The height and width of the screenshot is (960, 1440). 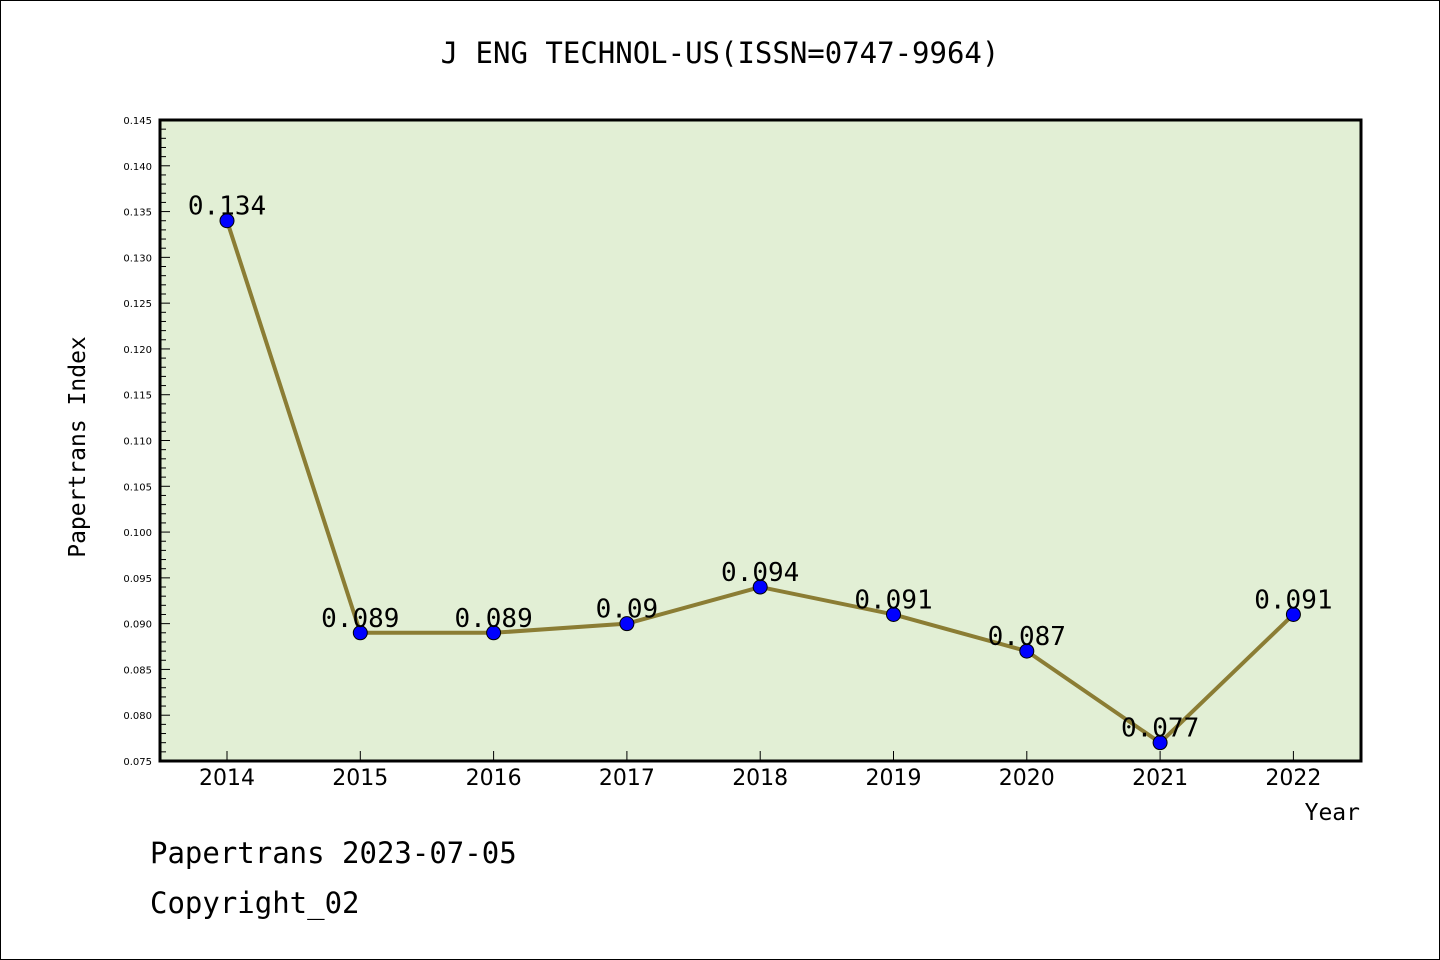 I want to click on y-tick-label: 0.080, so click(x=137, y=716).